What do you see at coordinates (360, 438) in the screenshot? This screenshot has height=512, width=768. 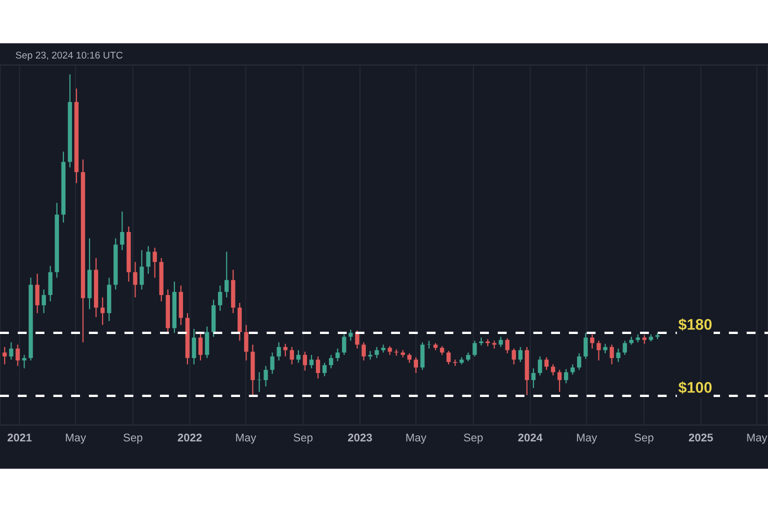 I see `x-tick-label: 2023` at bounding box center [360, 438].